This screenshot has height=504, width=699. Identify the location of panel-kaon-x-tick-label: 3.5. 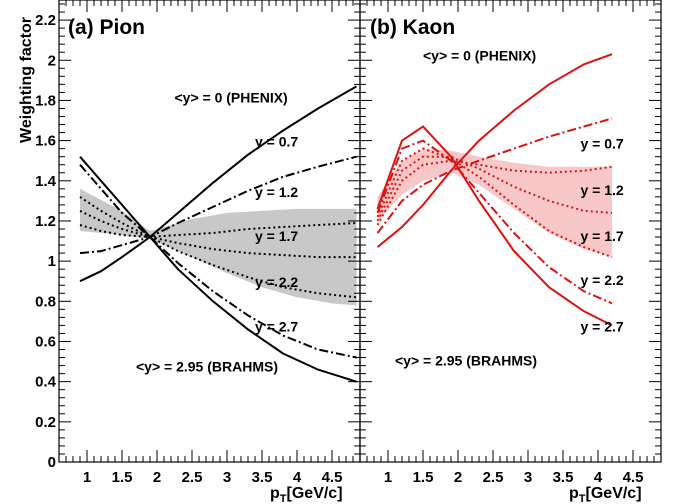
(563, 477).